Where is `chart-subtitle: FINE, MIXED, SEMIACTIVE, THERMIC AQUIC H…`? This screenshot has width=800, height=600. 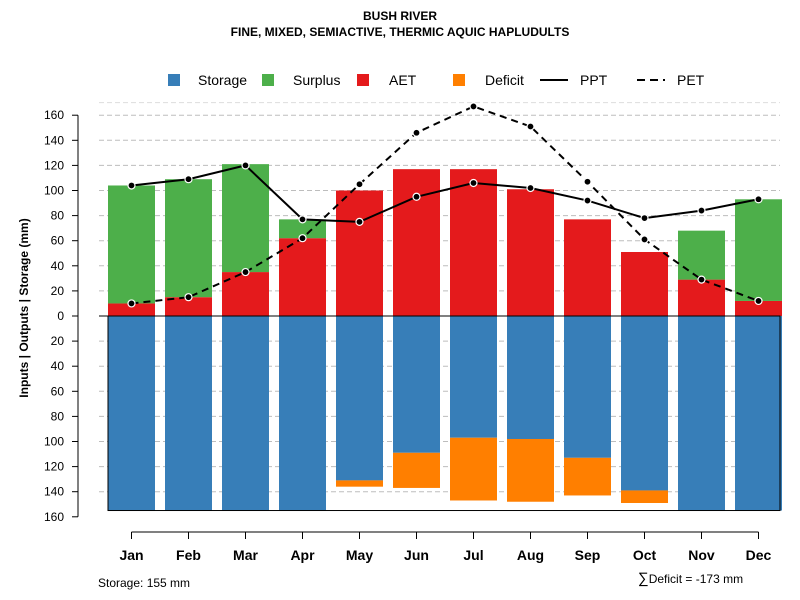 chart-subtitle: FINE, MIXED, SEMIACTIVE, THERMIC AQUIC H… is located at coordinates (400, 32).